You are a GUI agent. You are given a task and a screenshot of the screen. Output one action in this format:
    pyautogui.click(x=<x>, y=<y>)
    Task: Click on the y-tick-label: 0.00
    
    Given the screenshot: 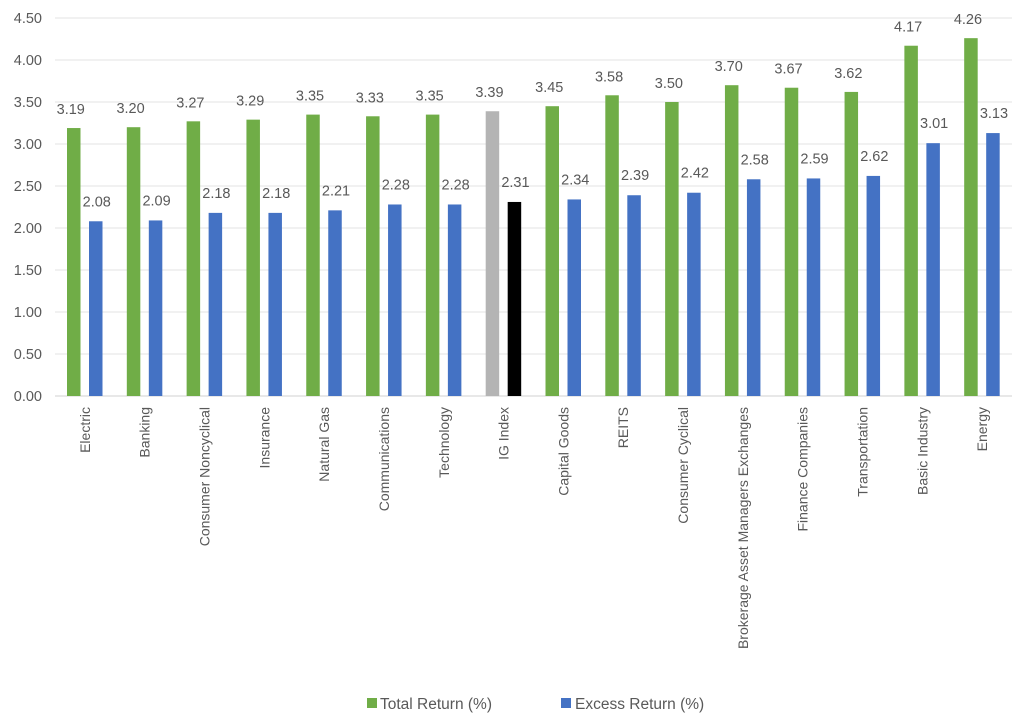 What is the action you would take?
    pyautogui.click(x=28, y=397)
    